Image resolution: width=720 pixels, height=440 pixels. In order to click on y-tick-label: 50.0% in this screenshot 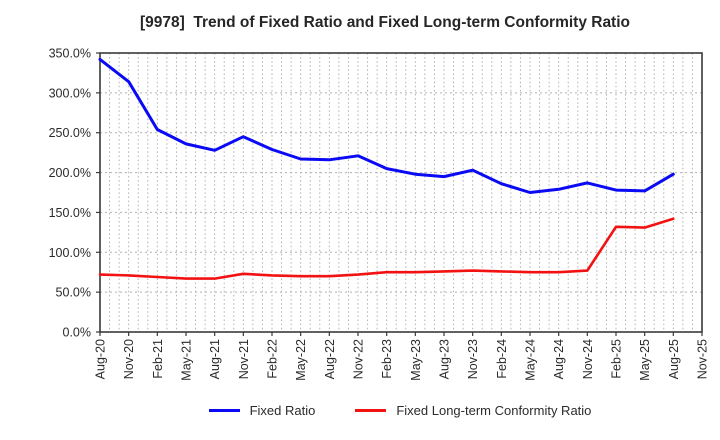, I will do `click(73, 293)`.